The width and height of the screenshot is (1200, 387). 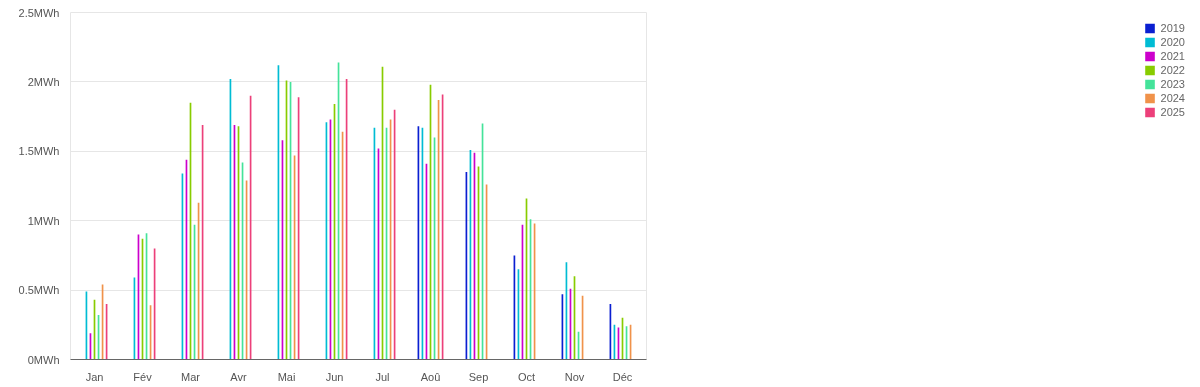 What do you see at coordinates (39, 151) in the screenshot?
I see `y-tick-label: 1.5MWh` at bounding box center [39, 151].